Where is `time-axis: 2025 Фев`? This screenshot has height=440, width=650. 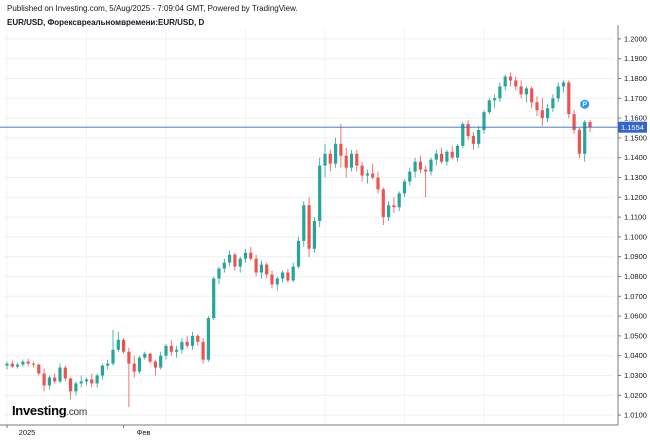
time-axis: 2025 Фев is located at coordinates (309, 430).